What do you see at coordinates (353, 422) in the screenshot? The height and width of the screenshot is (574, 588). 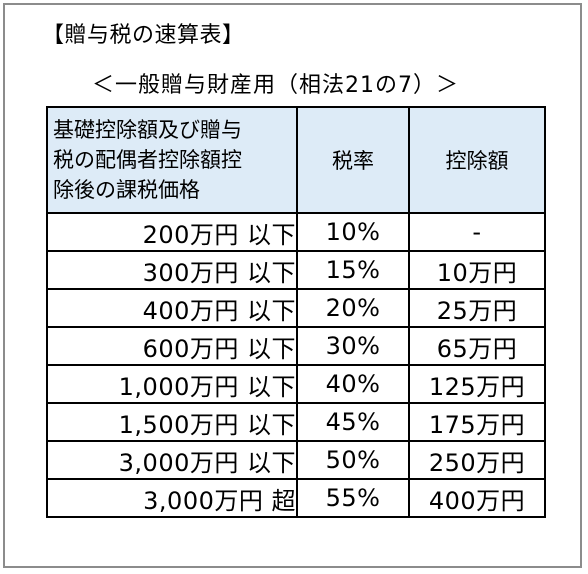 I see `tax-rate-cell: 45%` at bounding box center [353, 422].